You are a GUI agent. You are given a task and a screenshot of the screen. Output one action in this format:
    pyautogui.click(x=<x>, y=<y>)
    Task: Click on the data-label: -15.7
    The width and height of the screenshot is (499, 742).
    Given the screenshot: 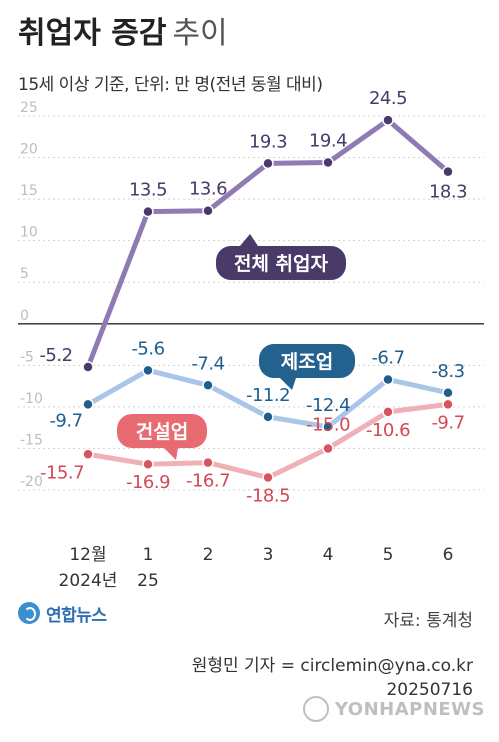 What is the action you would take?
    pyautogui.click(x=62, y=472)
    